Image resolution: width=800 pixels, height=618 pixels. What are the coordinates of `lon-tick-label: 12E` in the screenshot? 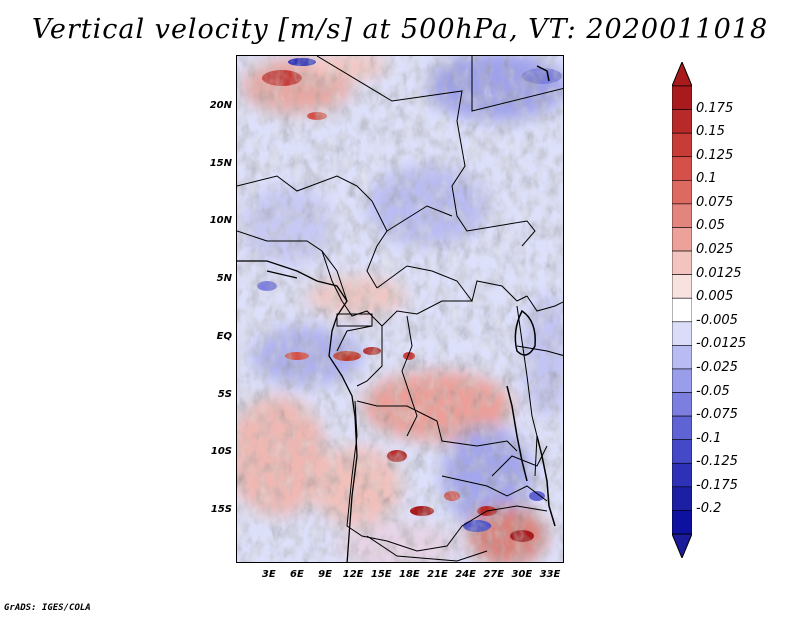 It's located at (353, 574).